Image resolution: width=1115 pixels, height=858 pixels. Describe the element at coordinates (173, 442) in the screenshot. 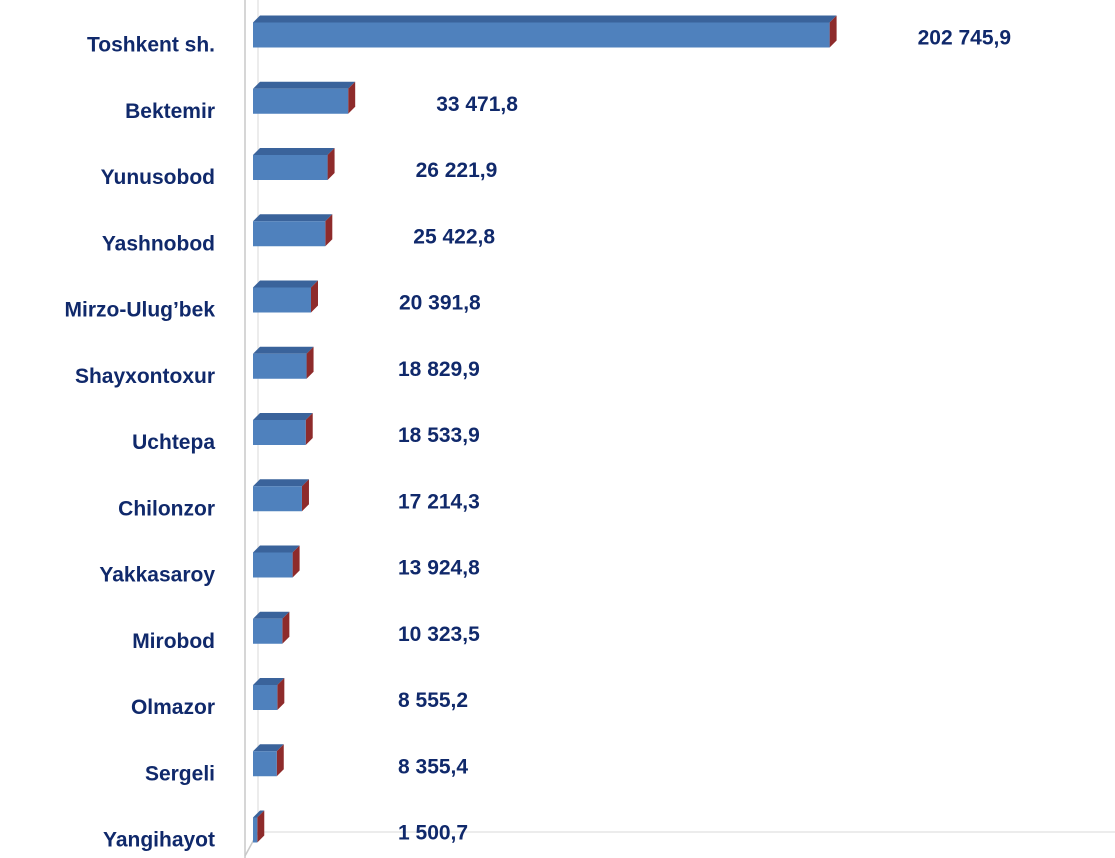

I see `y-tick-label: Uchtepa` at that location.